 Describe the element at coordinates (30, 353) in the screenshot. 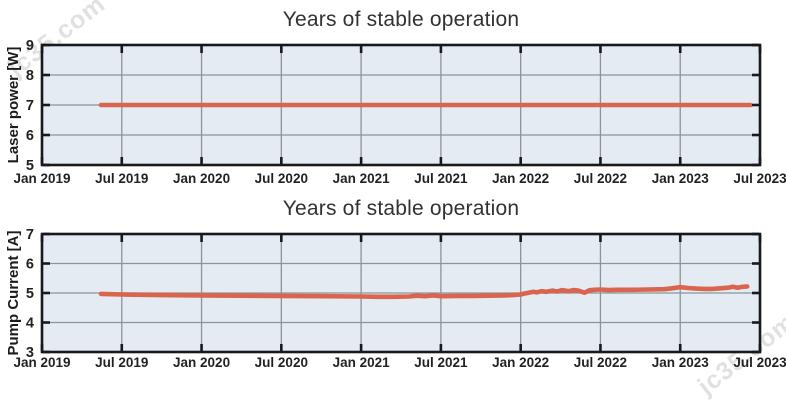

I see `svg-text: 3` at that location.